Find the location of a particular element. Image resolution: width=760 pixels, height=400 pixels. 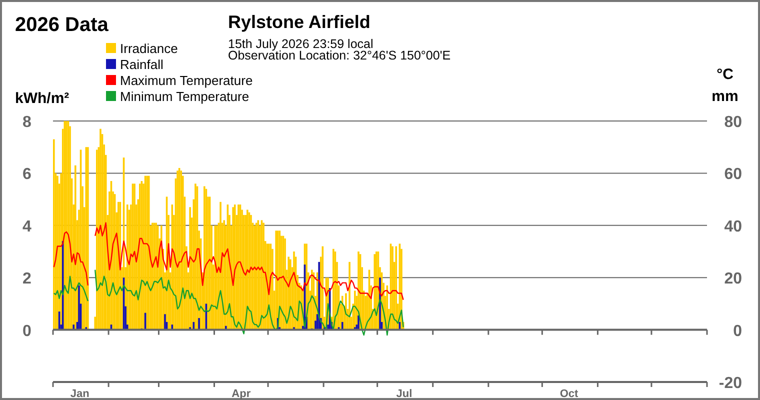

y-tick-label: 2 is located at coordinates (27, 279).